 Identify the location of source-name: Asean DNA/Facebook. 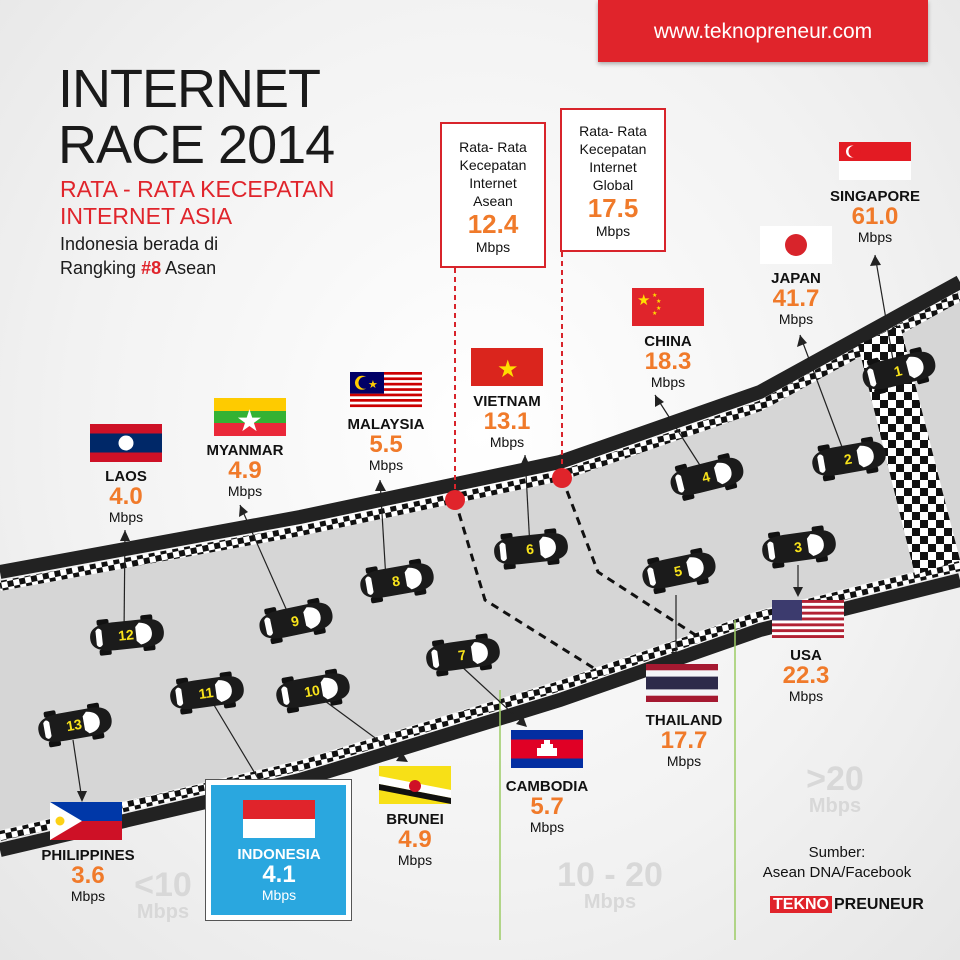
(837, 872).